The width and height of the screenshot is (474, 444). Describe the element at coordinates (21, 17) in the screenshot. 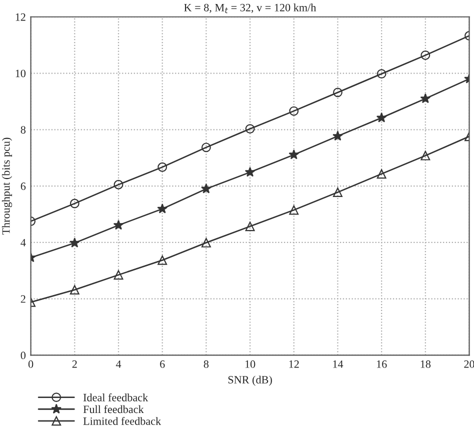

I see `y-tick-label: 12` at that location.